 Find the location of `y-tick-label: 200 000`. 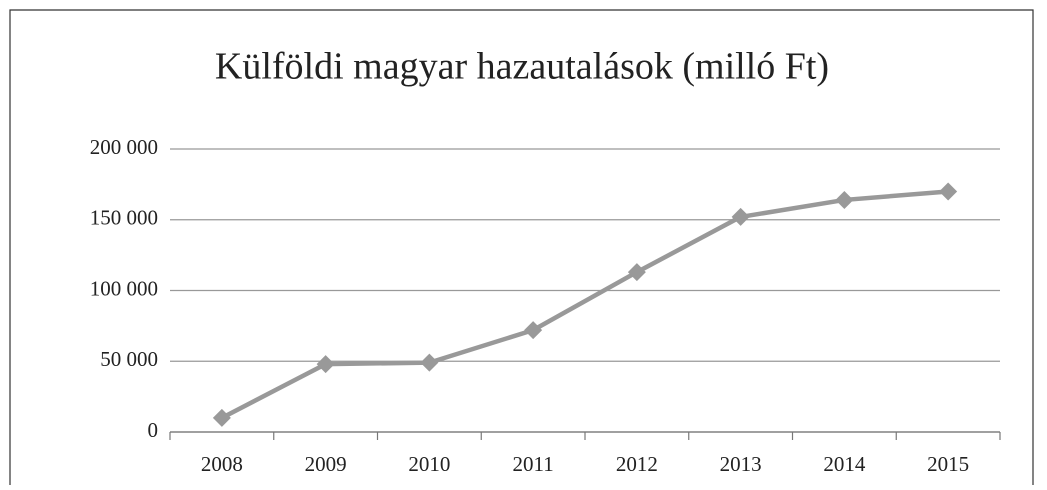

y-tick-label: 200 000 is located at coordinates (124, 147).